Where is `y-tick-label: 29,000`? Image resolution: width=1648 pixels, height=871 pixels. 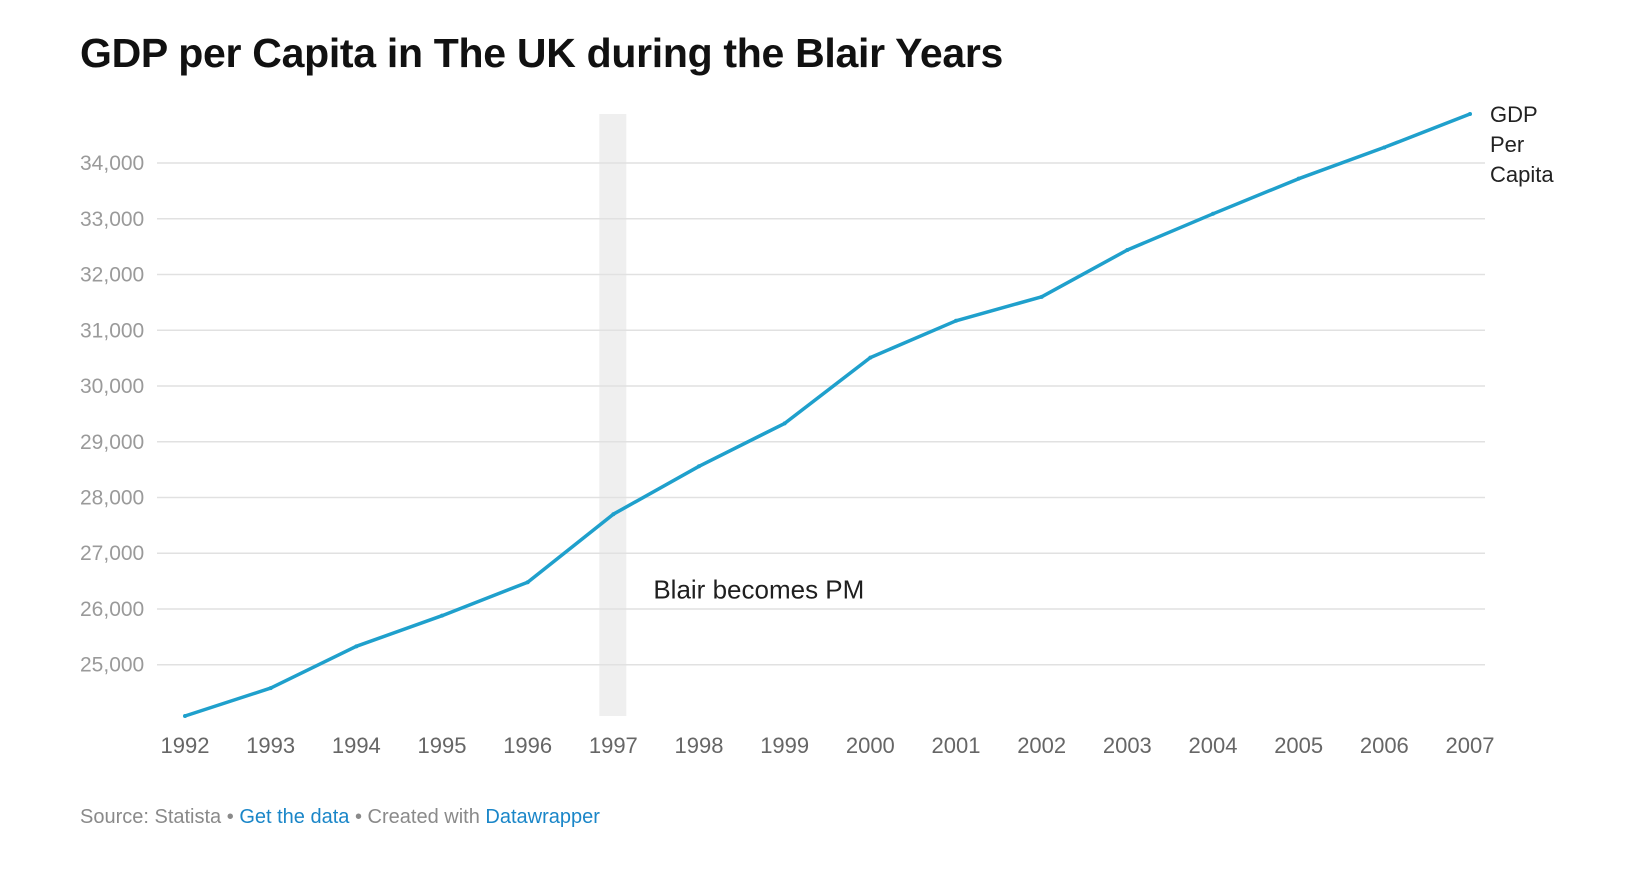
y-tick-label: 29,000 is located at coordinates (112, 442).